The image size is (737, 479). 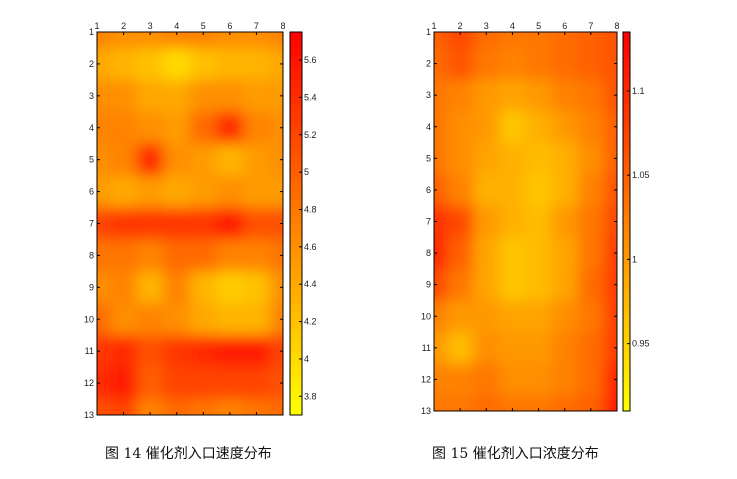 What do you see at coordinates (428, 95) in the screenshot?
I see `y-tick-label: 3` at bounding box center [428, 95].